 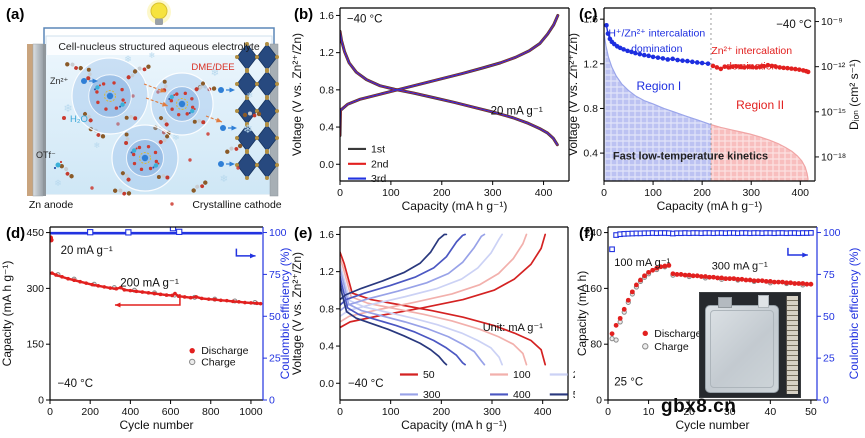 What do you see at coordinates (770, 412) in the screenshot?
I see `x-tick-label: 40` at bounding box center [770, 412].